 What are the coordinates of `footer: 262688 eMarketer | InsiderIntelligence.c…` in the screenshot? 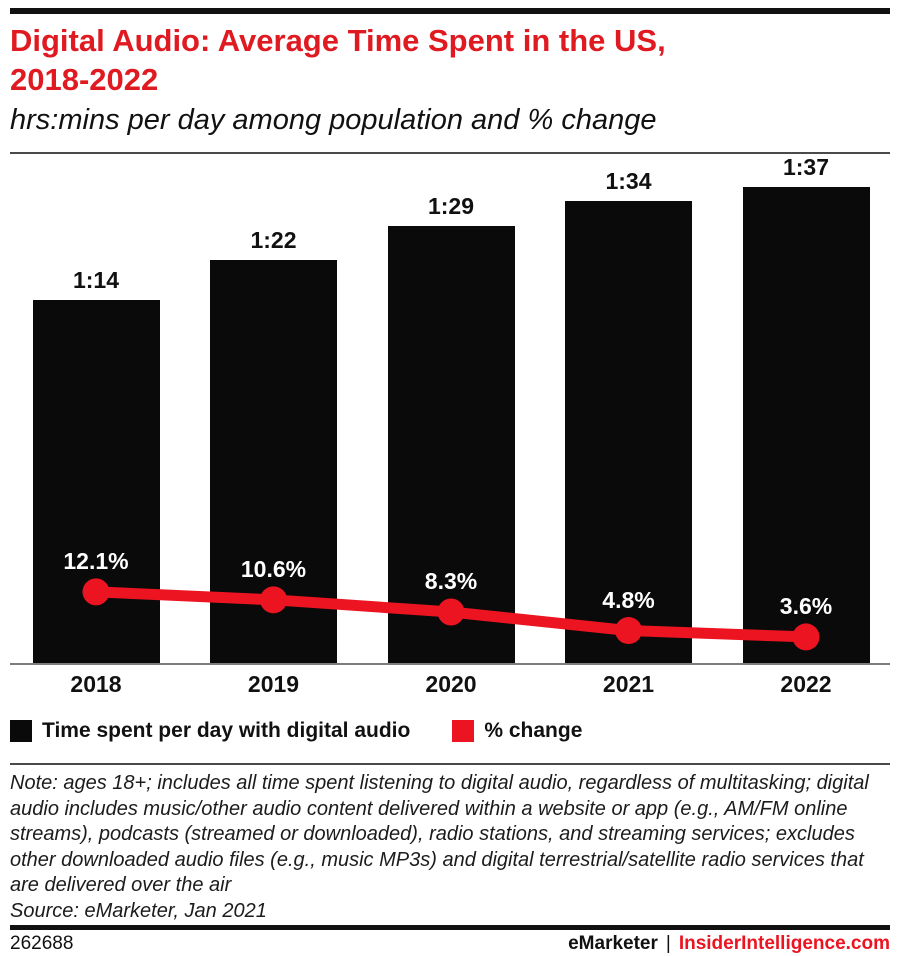 It's located at (450, 944).